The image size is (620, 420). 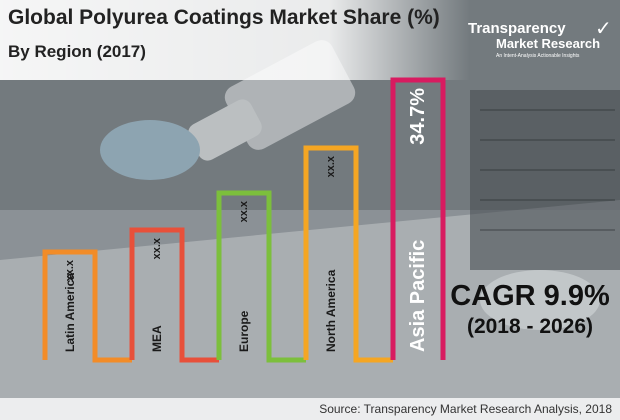 What do you see at coordinates (70, 312) in the screenshot?
I see `category-label-latin-america: Latin America` at bounding box center [70, 312].